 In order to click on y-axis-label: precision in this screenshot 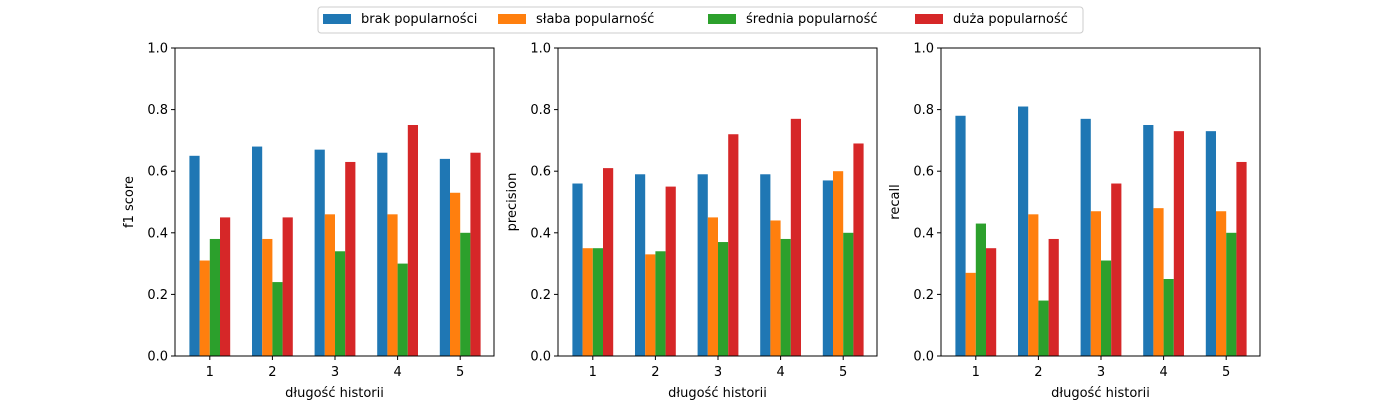, I will do `click(512, 202)`.